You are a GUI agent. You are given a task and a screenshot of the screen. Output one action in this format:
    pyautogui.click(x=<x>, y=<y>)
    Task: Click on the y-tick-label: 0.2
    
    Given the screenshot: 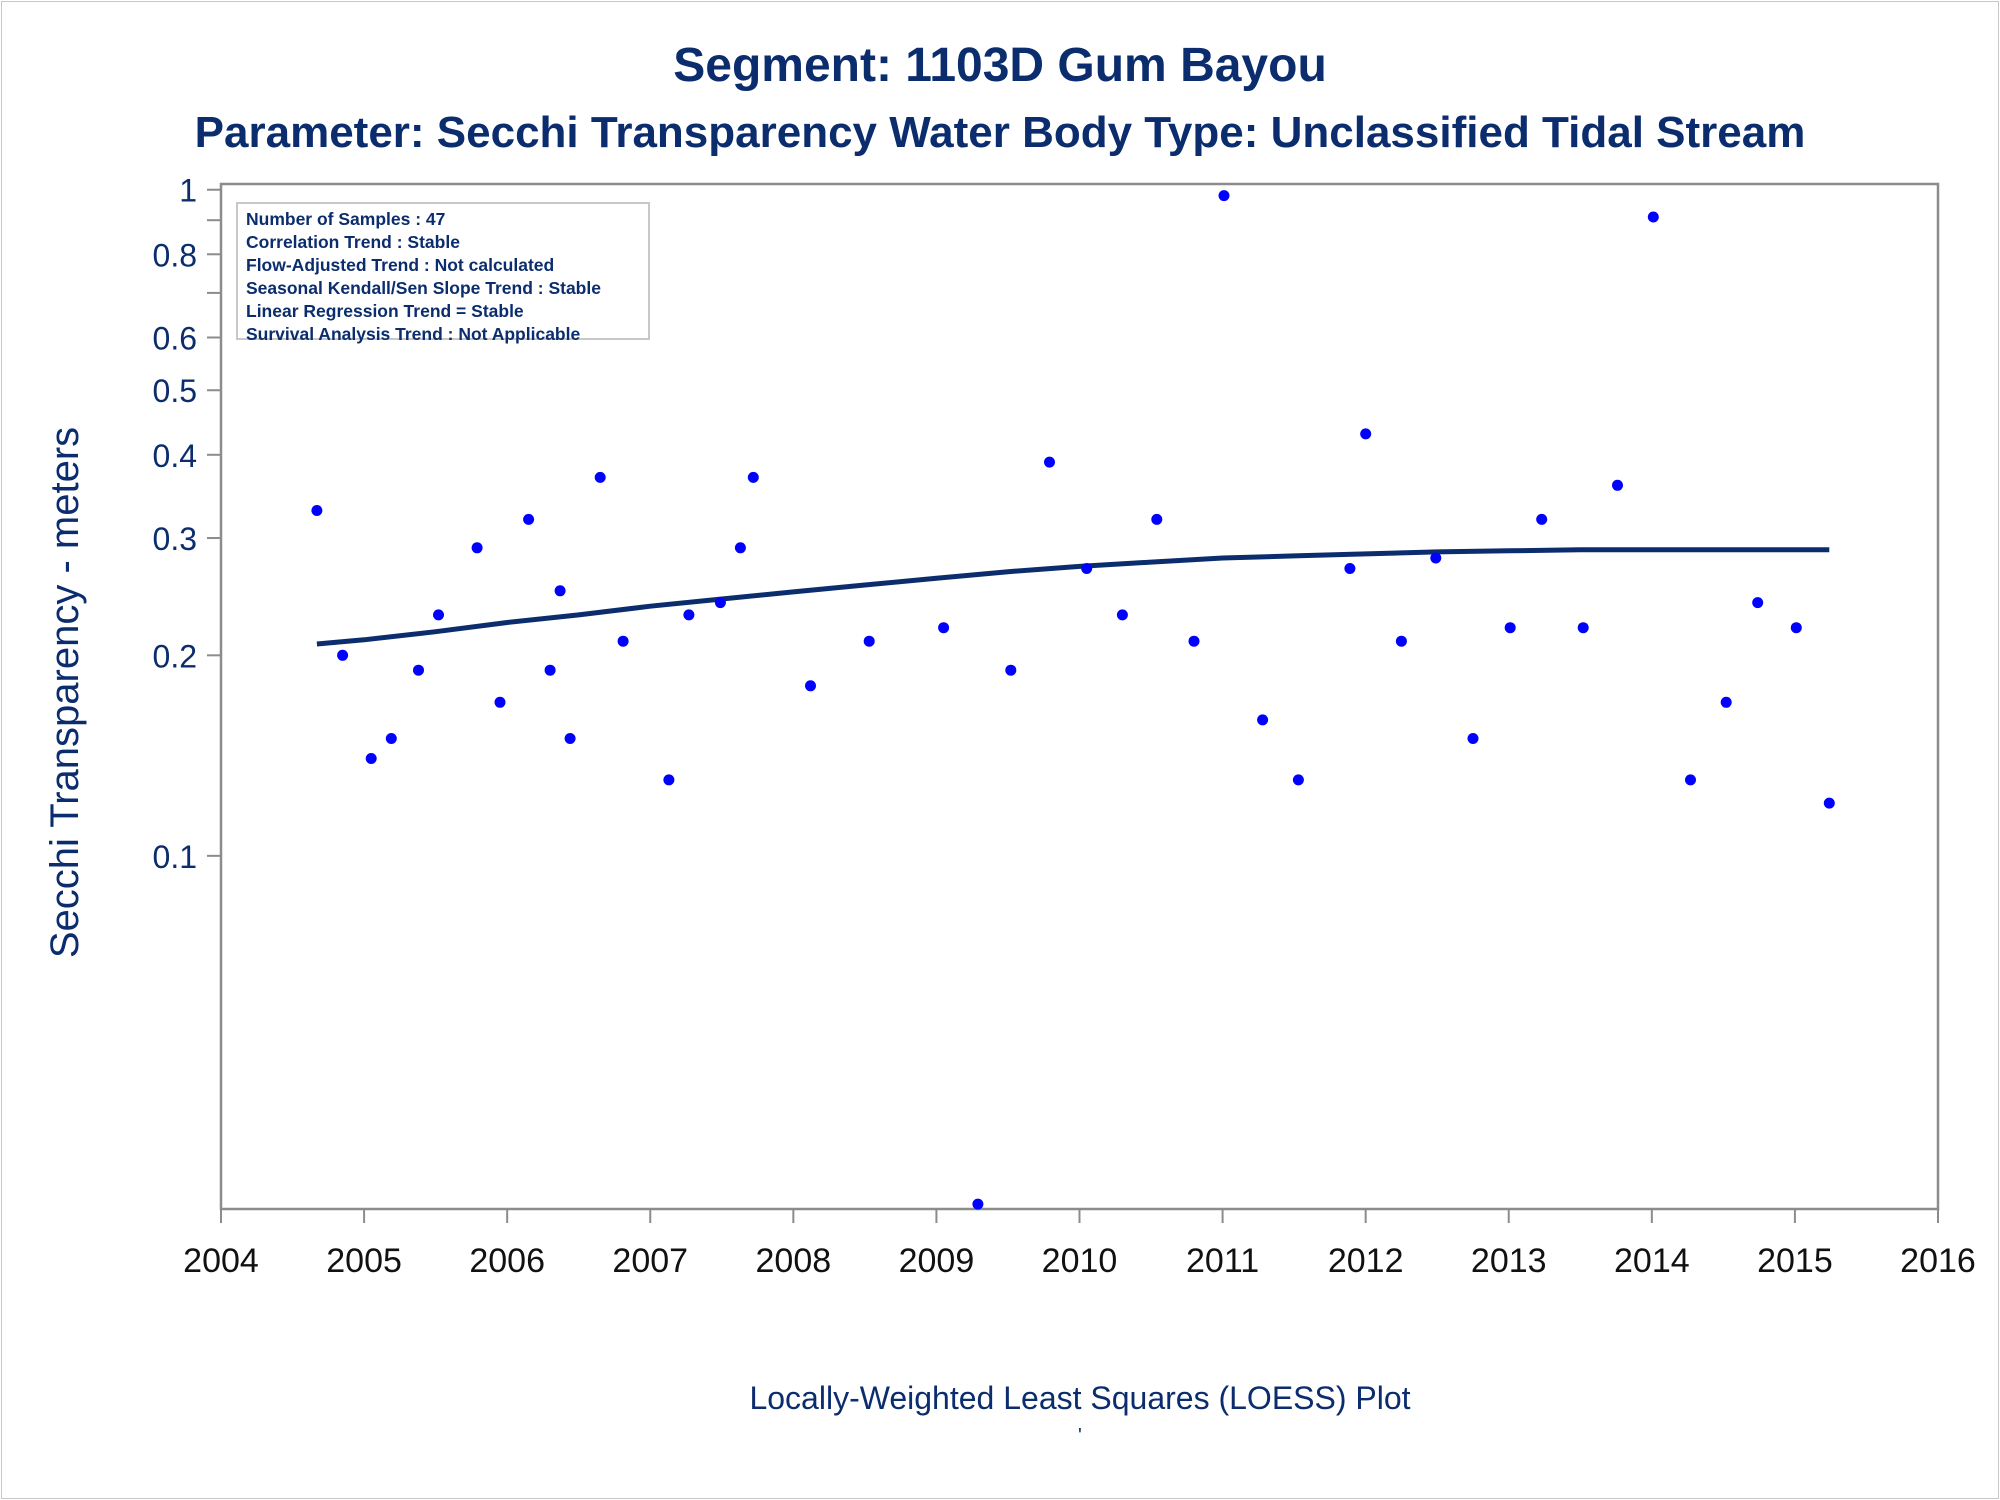 What is the action you would take?
    pyautogui.click(x=175, y=656)
    